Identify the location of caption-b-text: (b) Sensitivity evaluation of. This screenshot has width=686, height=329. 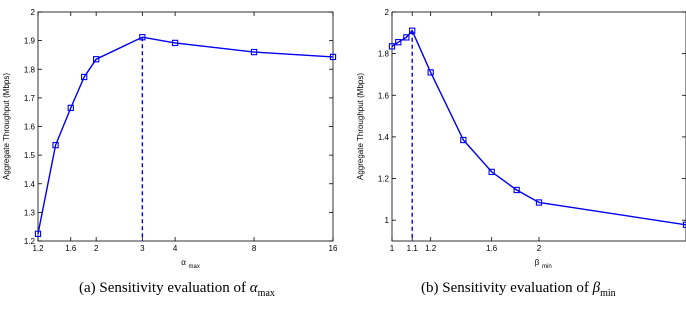
(505, 288).